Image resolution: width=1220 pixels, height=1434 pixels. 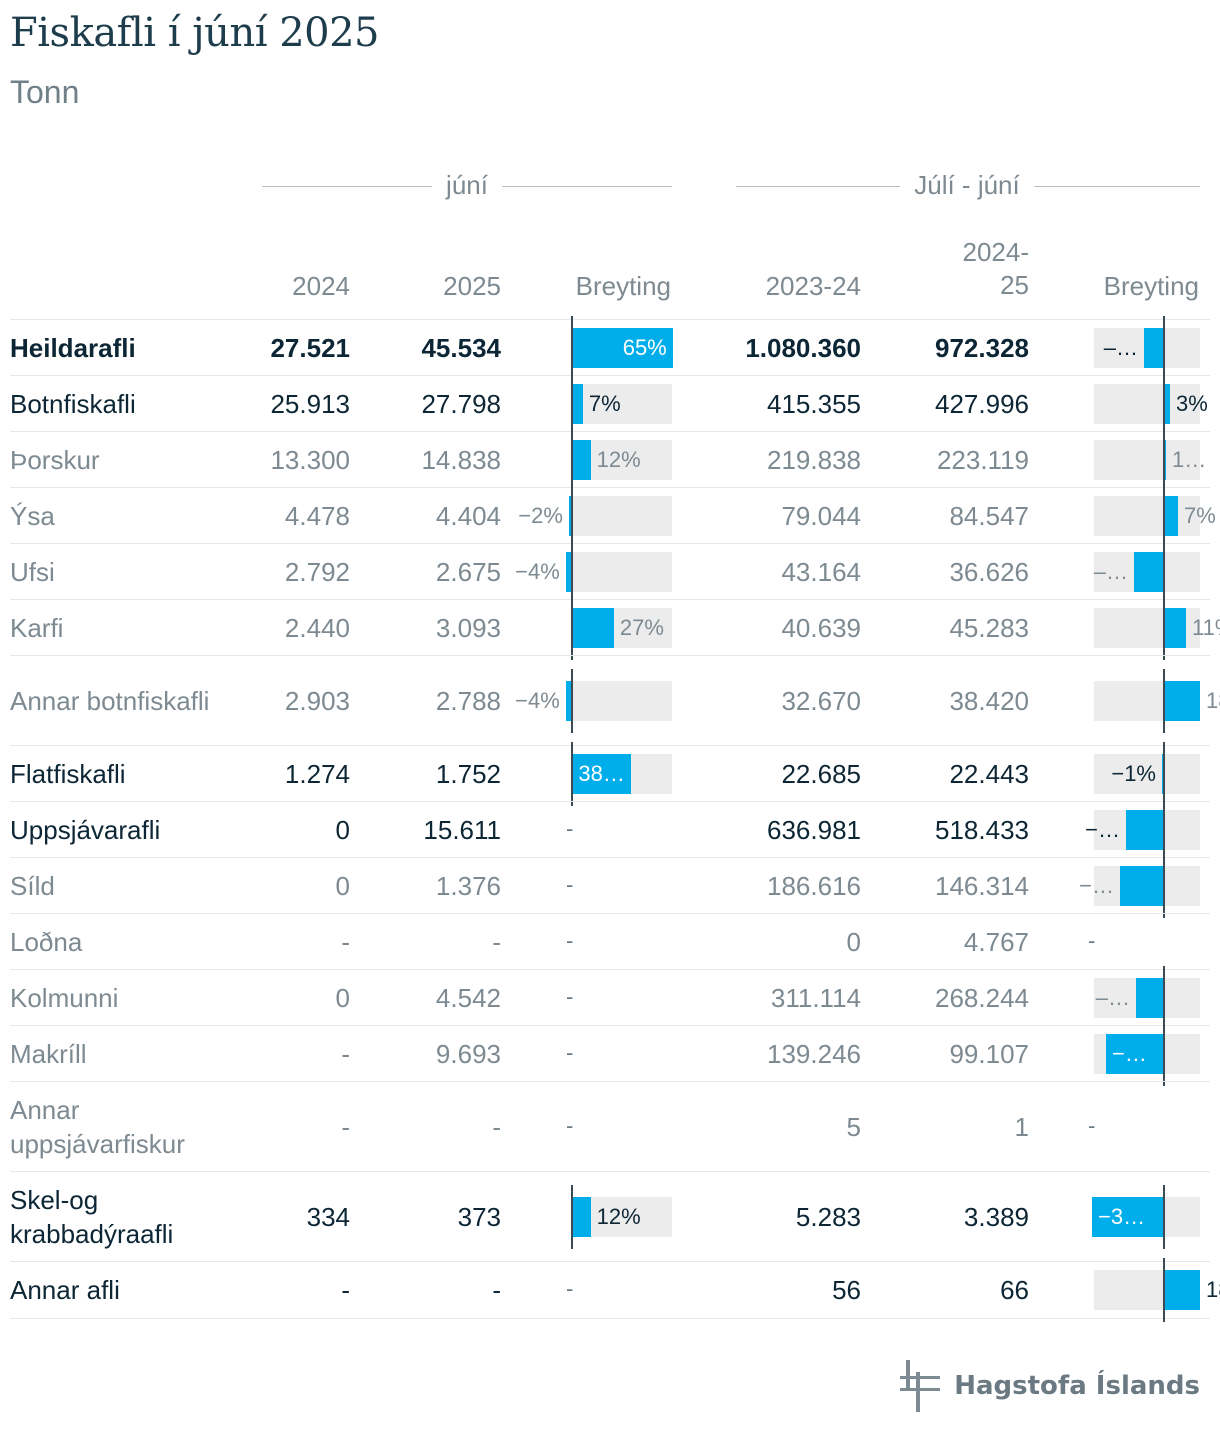 I want to click on value-2025: 4.542, so click(x=468, y=997).